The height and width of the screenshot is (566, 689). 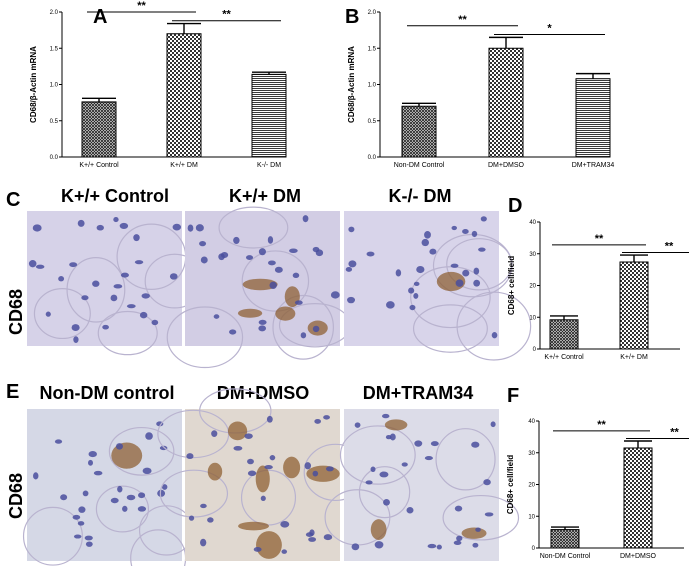 What do you see at coordinates (534, 549) in the screenshot?
I see `y-tick-label-f: 0` at bounding box center [534, 549].